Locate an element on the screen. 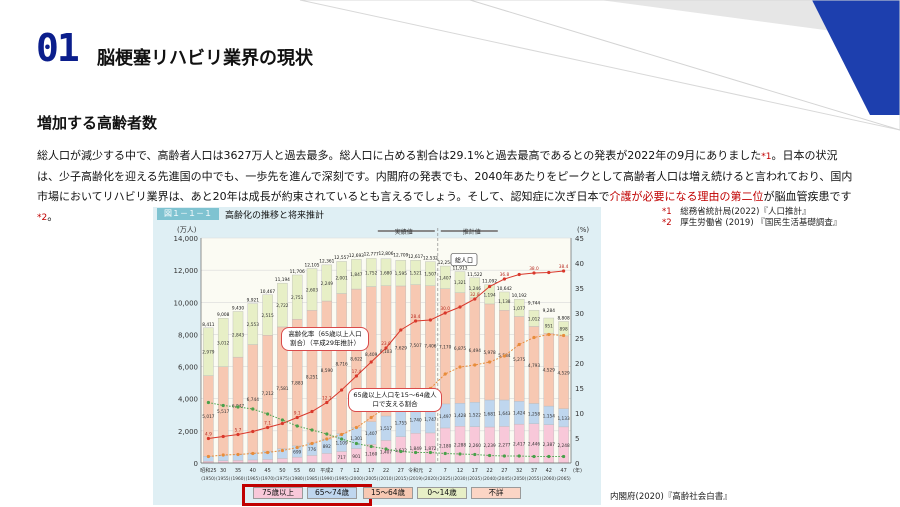 This screenshot has height=507, width=900. aging-rate-label: 4.9 is located at coordinates (208, 435).